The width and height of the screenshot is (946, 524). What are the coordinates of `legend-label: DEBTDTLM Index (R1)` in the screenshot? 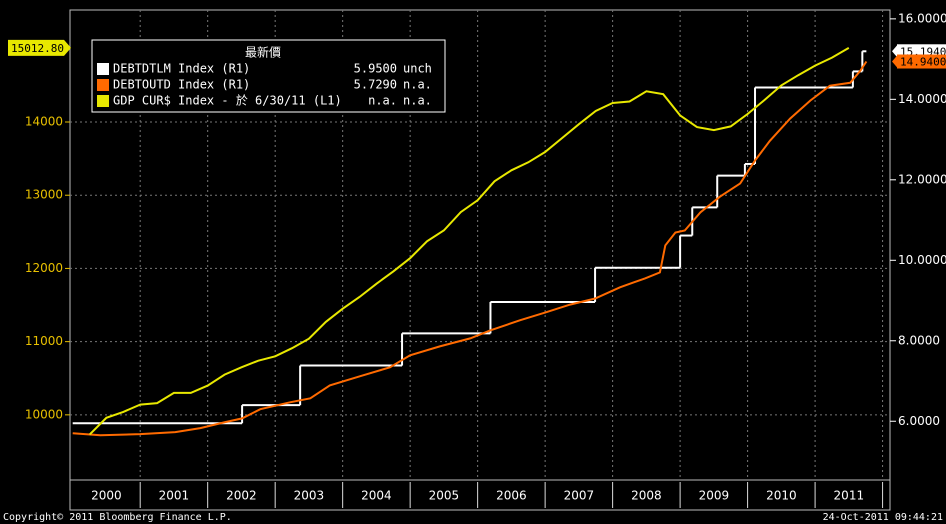 It's located at (181, 69).